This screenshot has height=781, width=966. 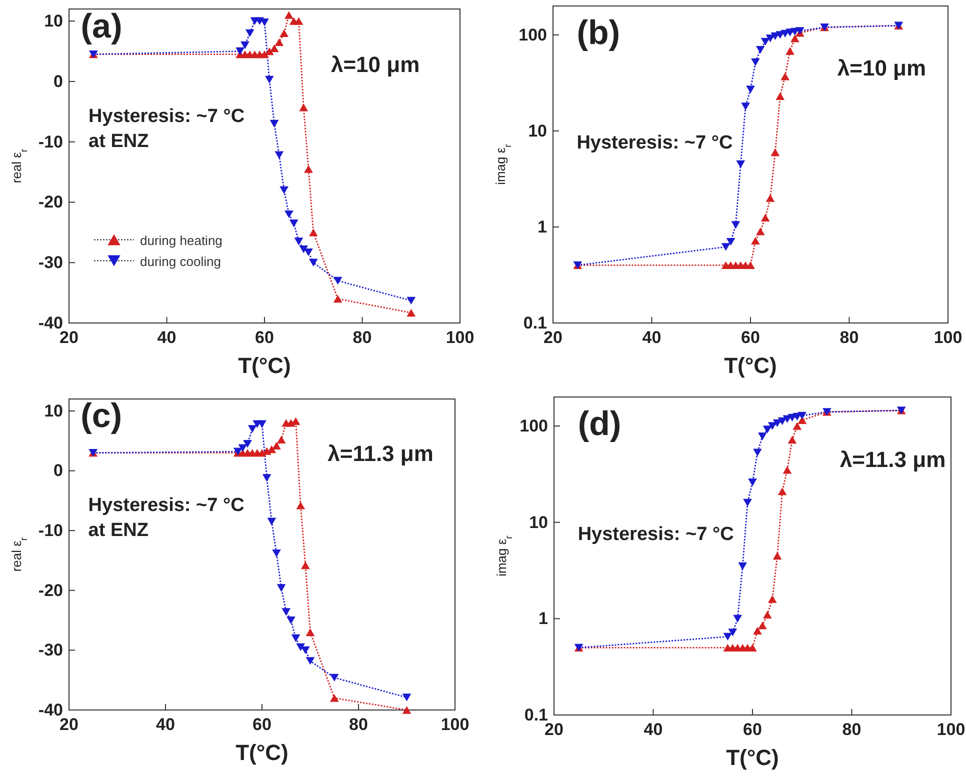 What do you see at coordinates (598, 33) in the screenshot?
I see `annotation: (b)` at bounding box center [598, 33].